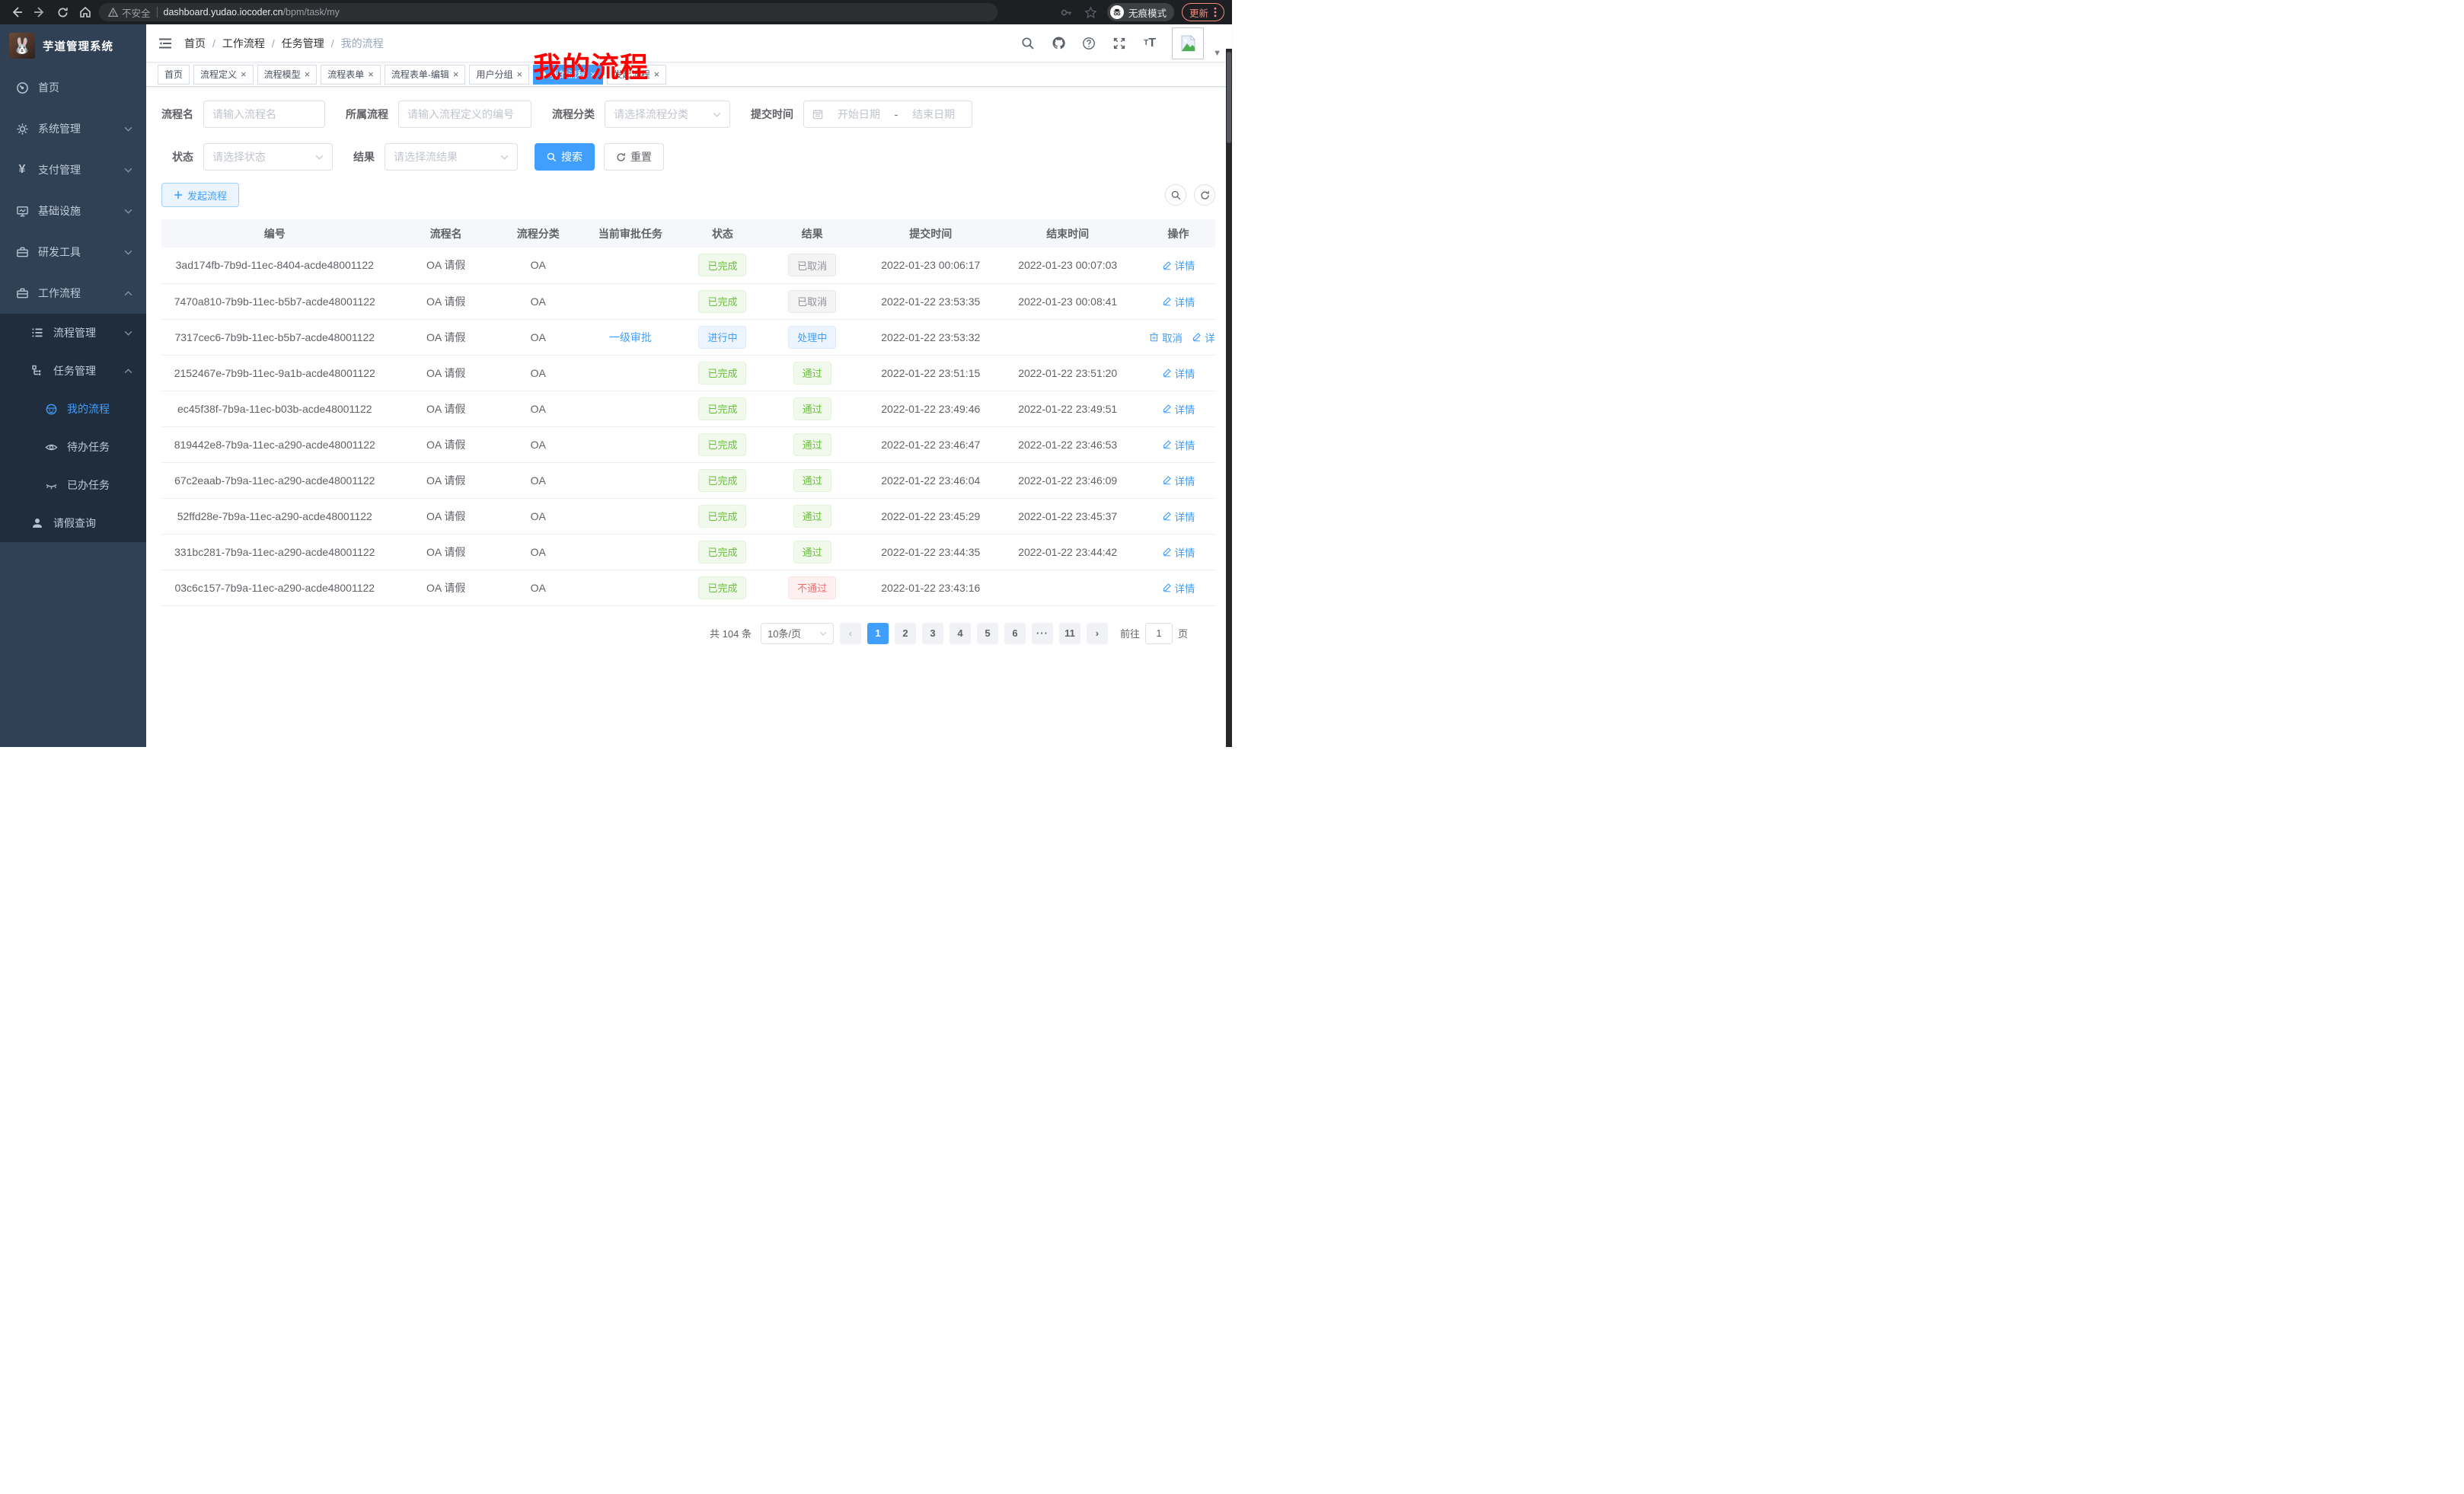  Describe the element at coordinates (887, 114) in the screenshot. I see `submit-time-range-picker: 开始日期 - 结束日期` at that location.